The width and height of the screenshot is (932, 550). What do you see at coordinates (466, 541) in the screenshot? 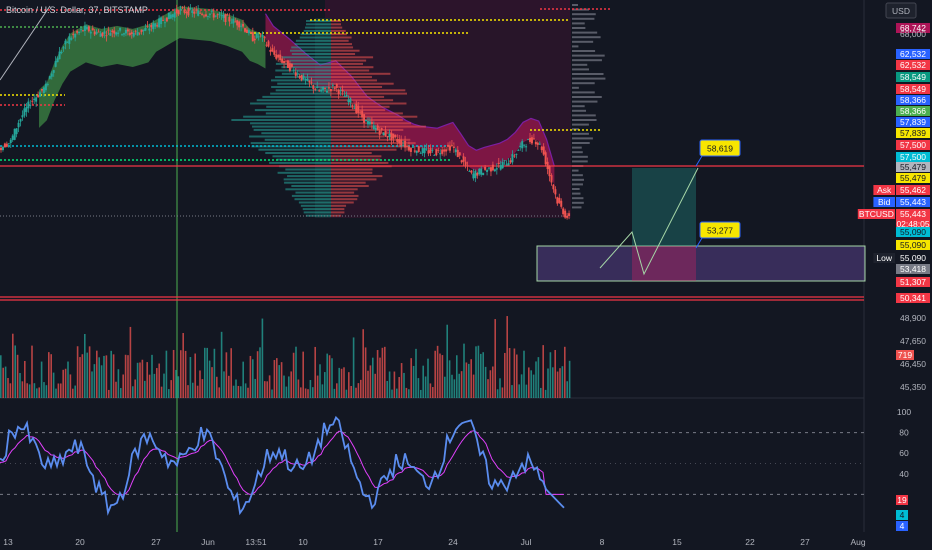
I see `time-axis: 13 20 27 Jun 13:51 10 17 24 Jul 8 15 22 27 Aug` at bounding box center [466, 541].